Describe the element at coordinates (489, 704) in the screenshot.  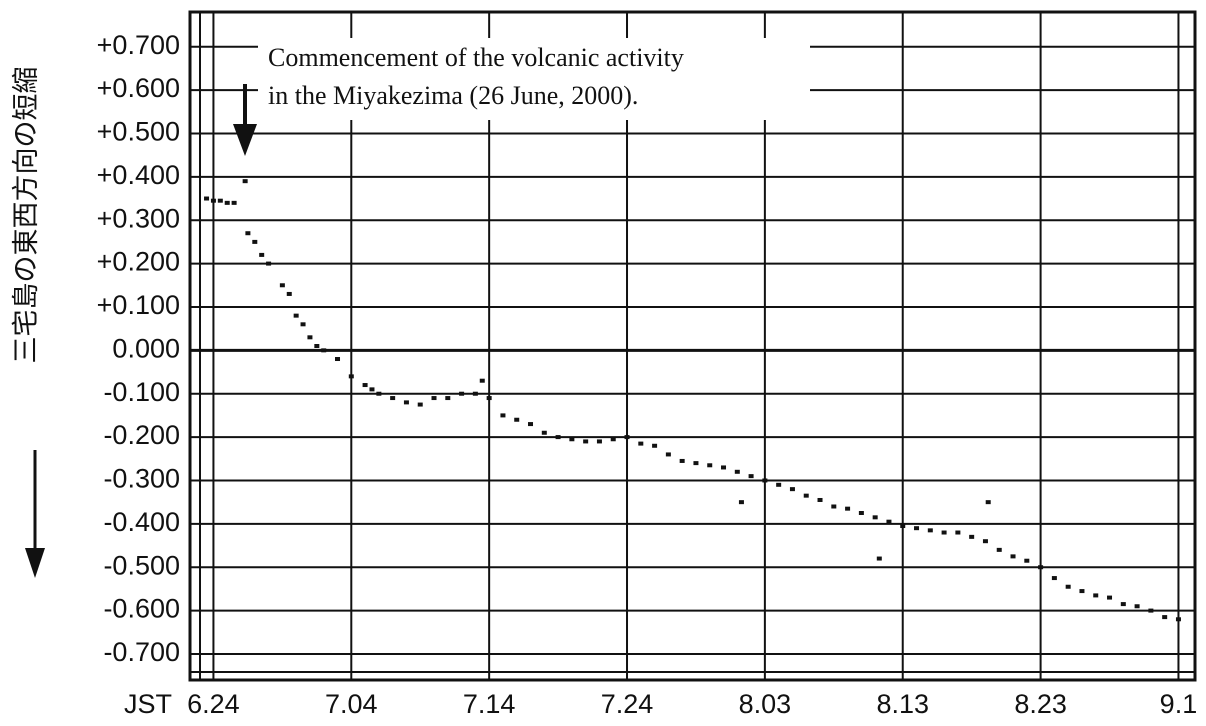
I see `x-tick-label: 7.14` at that location.